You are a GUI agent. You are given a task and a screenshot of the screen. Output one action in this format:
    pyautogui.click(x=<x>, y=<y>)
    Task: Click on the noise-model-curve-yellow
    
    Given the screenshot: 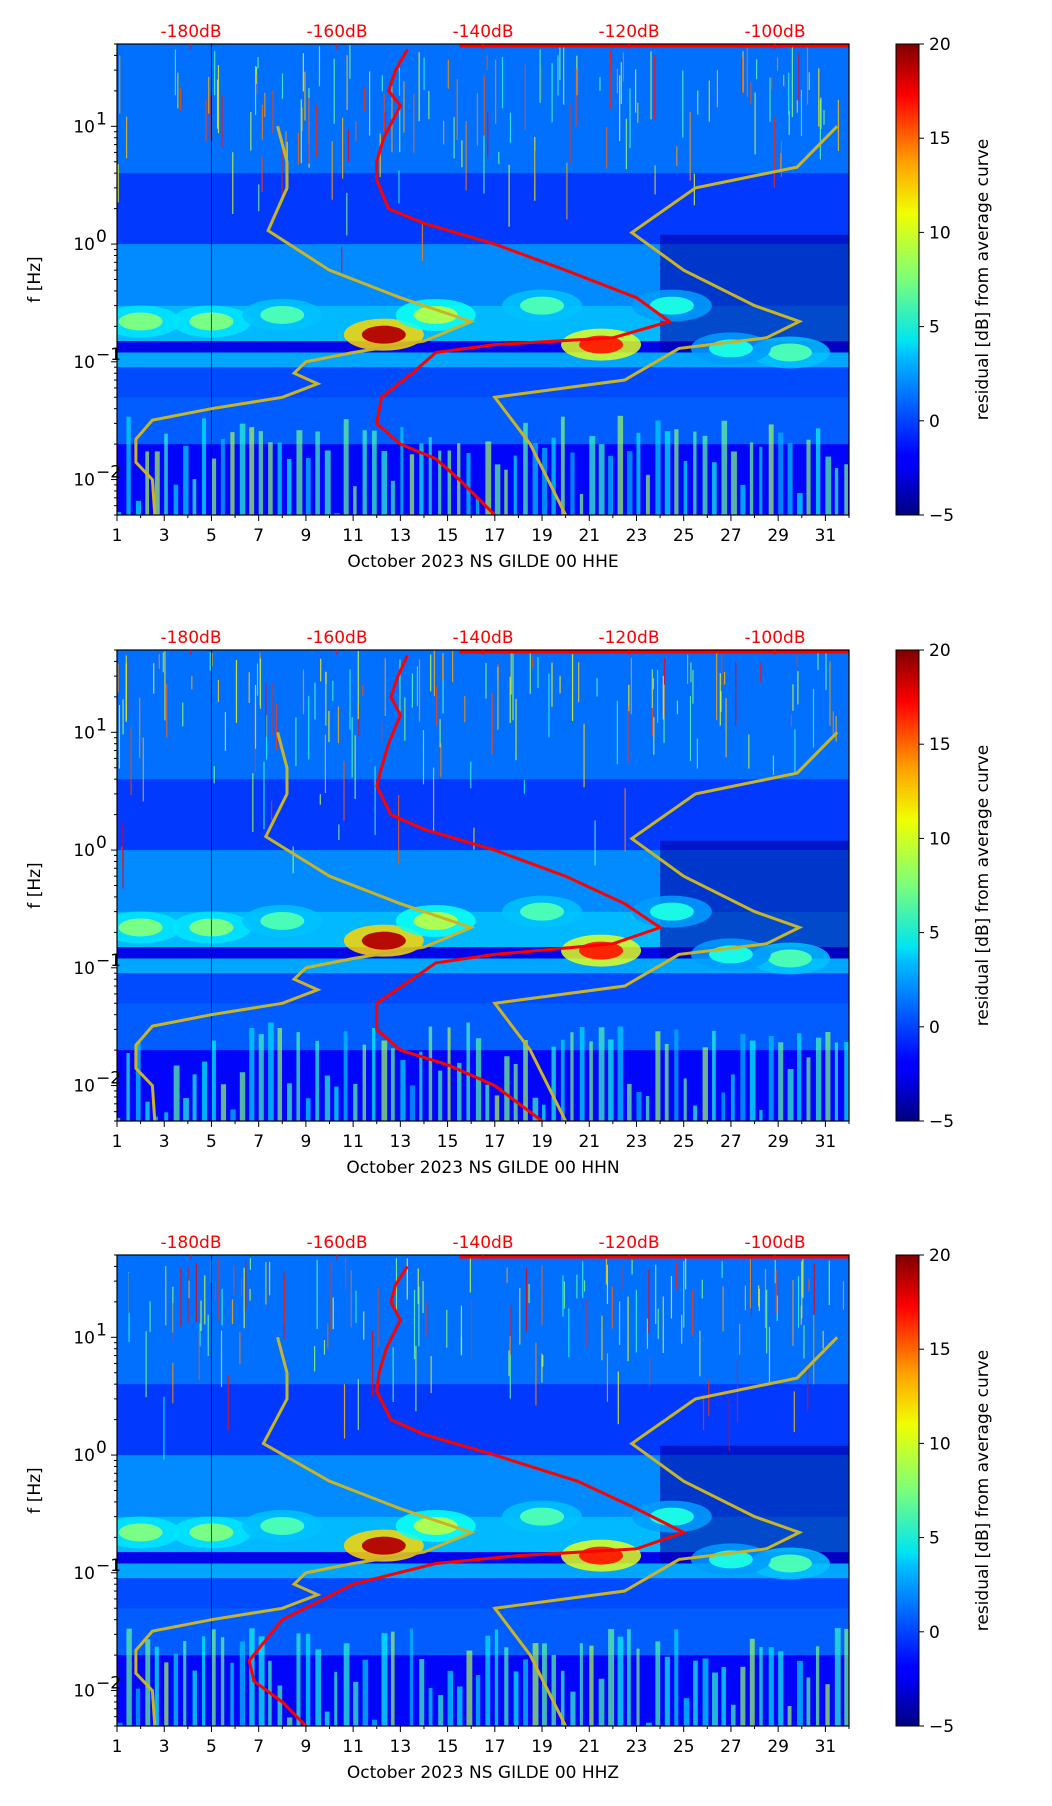 What is the action you would take?
    pyautogui.click(x=665, y=926)
    